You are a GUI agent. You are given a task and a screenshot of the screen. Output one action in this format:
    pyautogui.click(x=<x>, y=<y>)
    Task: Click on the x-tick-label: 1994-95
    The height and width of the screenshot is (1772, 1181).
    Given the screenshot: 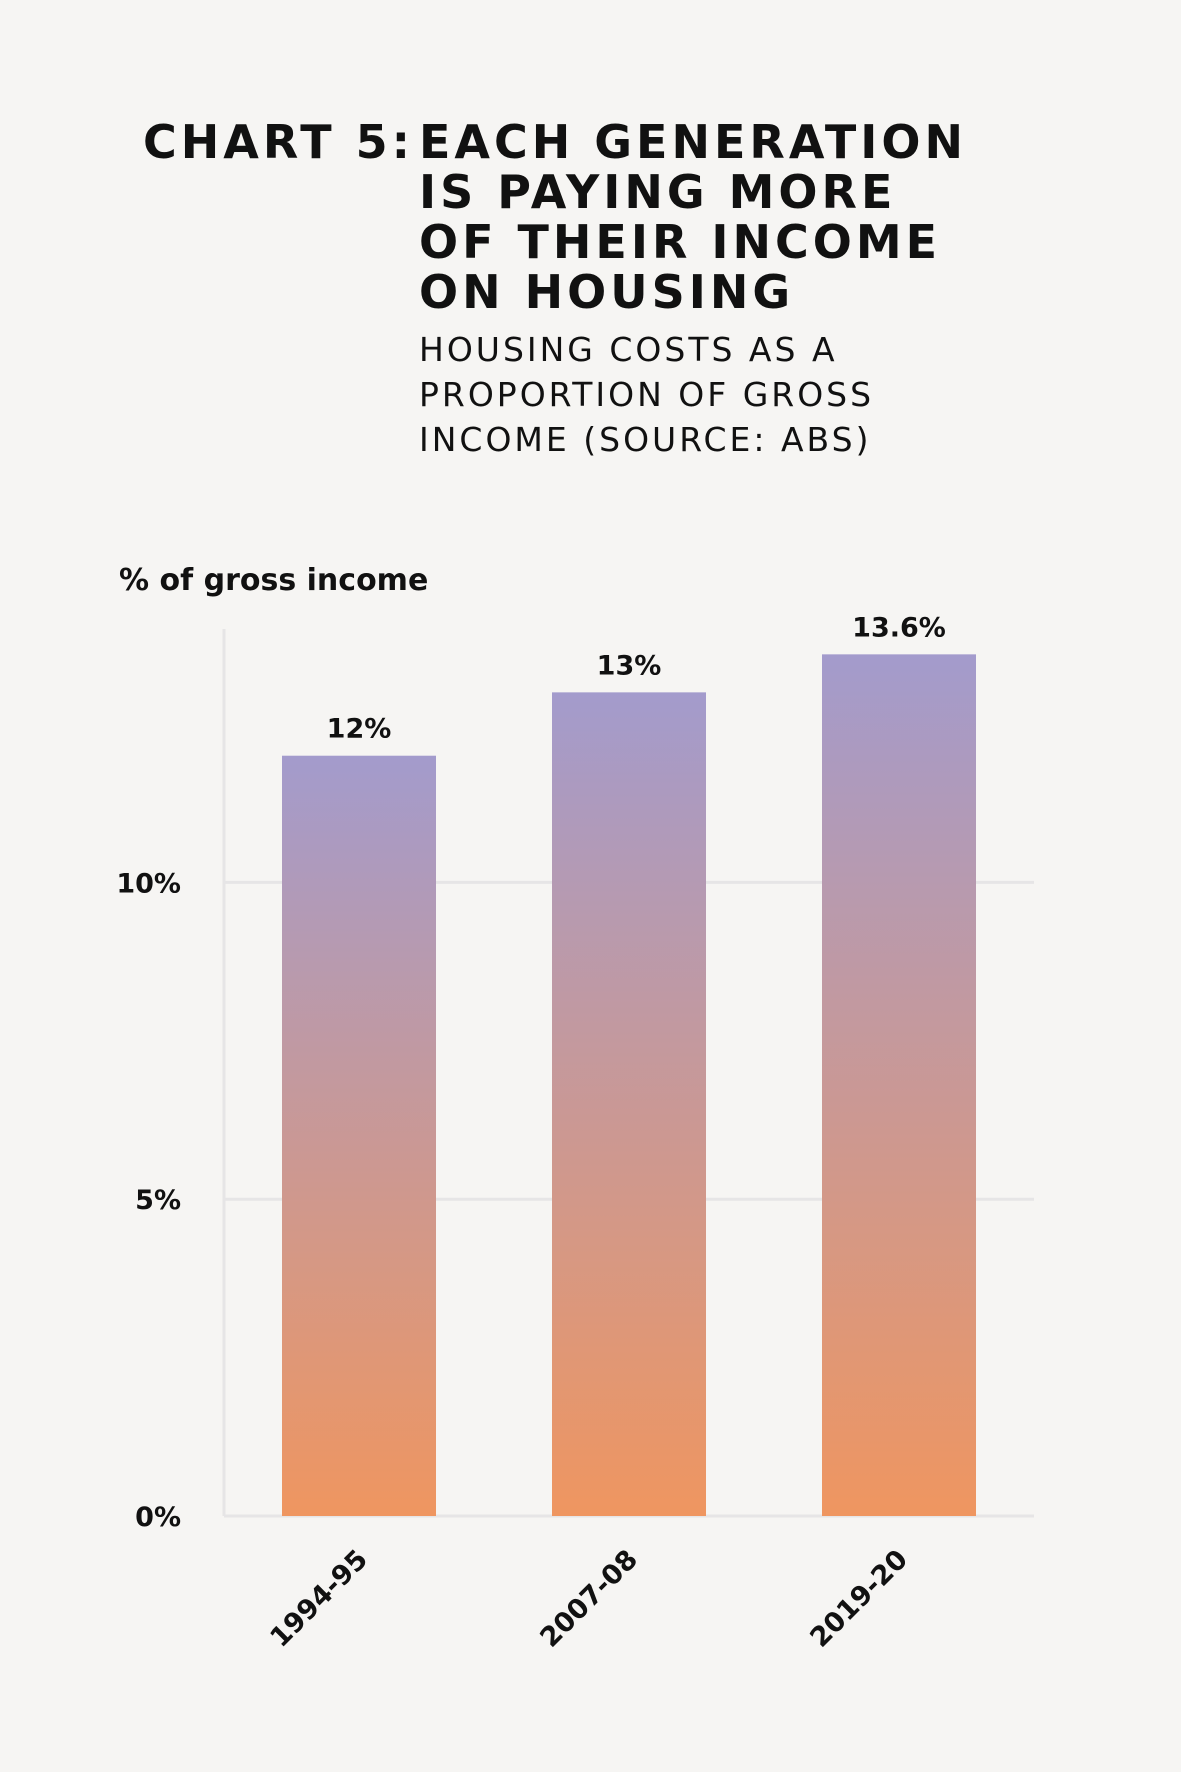 What is the action you would take?
    pyautogui.click(x=319, y=1599)
    